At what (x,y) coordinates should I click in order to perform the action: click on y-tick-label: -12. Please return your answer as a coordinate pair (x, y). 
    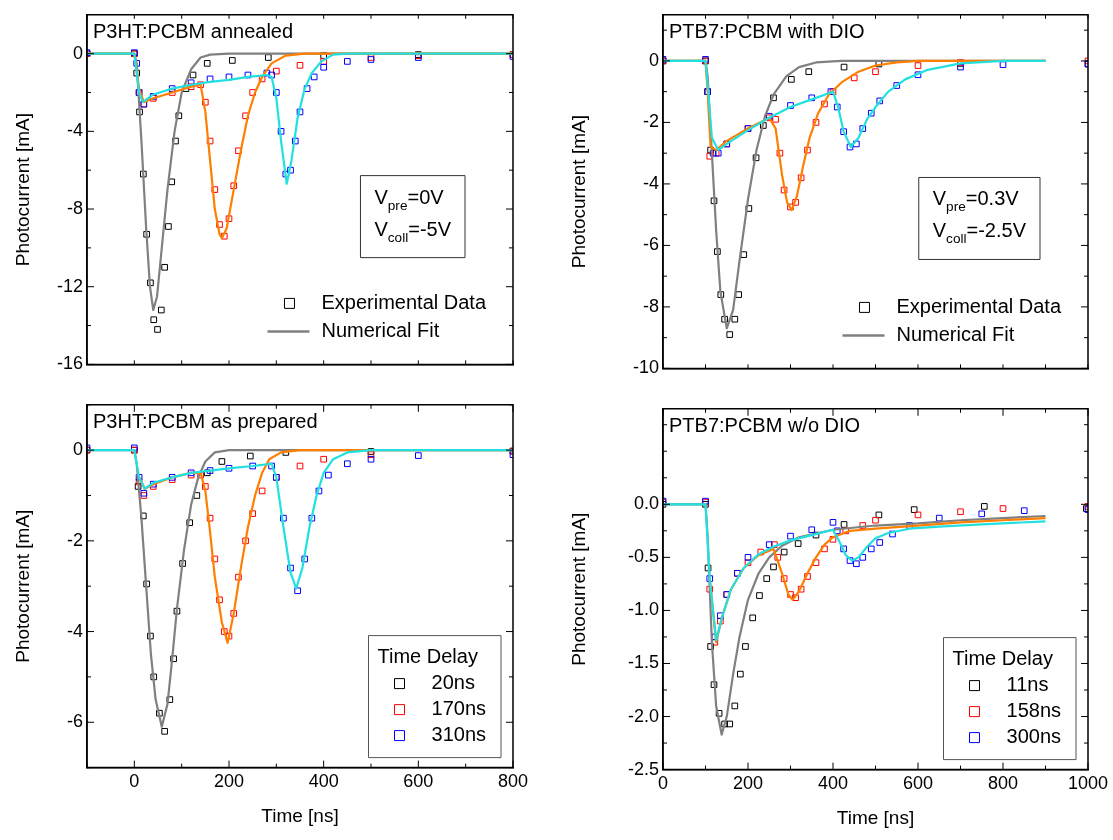
    Looking at the image, I should click on (69, 285).